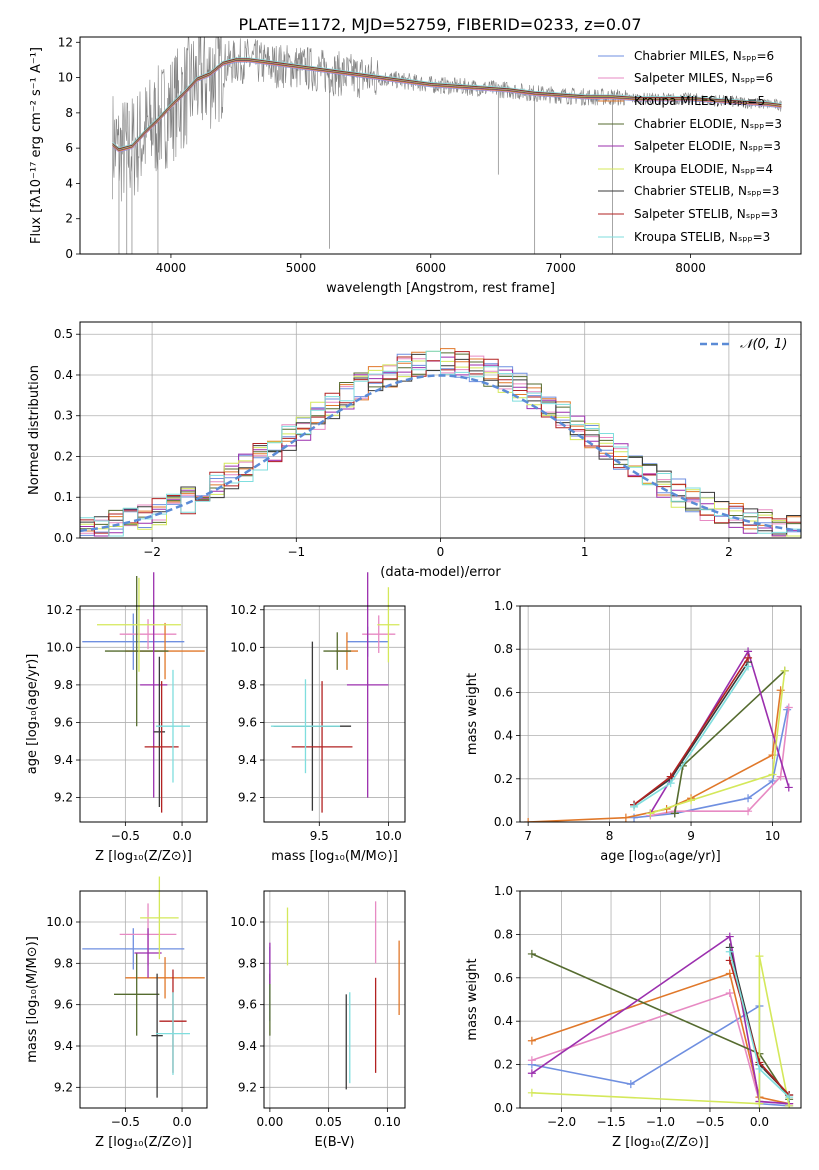 This screenshot has height=1170, width=819. What do you see at coordinates (34, 430) in the screenshot?
I see `ylabel-residuals: Normed distribution` at bounding box center [34, 430].